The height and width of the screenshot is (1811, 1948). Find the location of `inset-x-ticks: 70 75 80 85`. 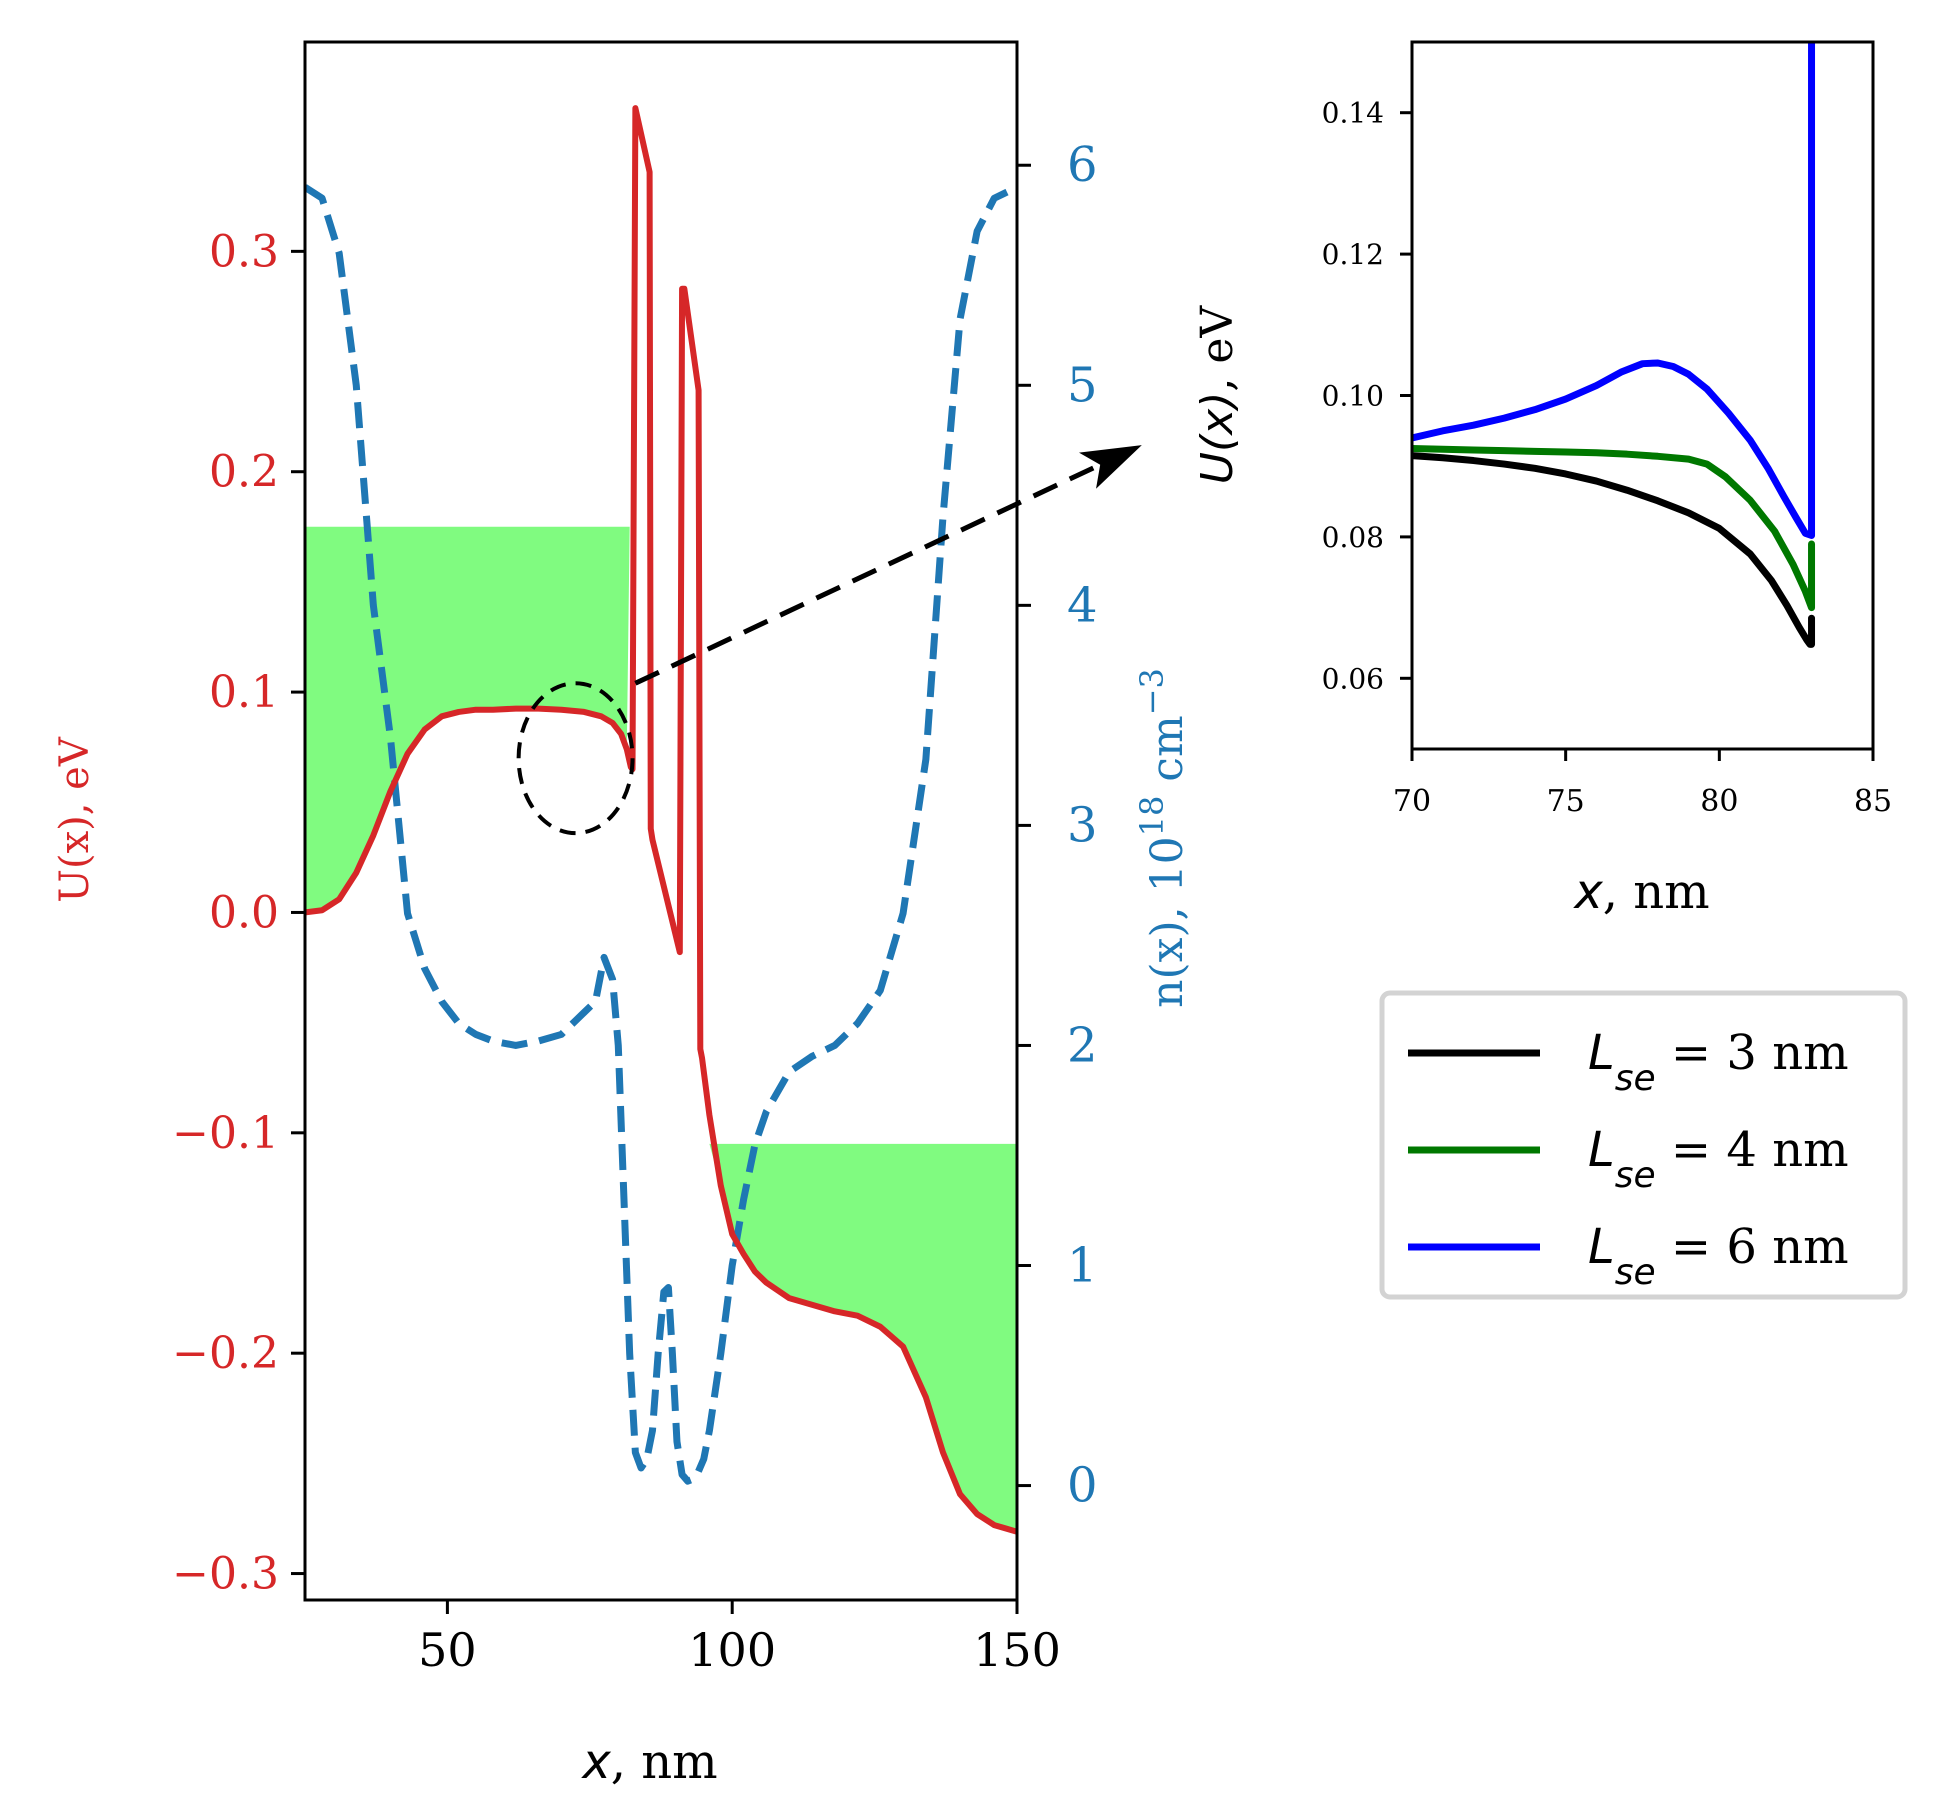

inset-x-ticks: 70 75 80 85 is located at coordinates (1642, 784).